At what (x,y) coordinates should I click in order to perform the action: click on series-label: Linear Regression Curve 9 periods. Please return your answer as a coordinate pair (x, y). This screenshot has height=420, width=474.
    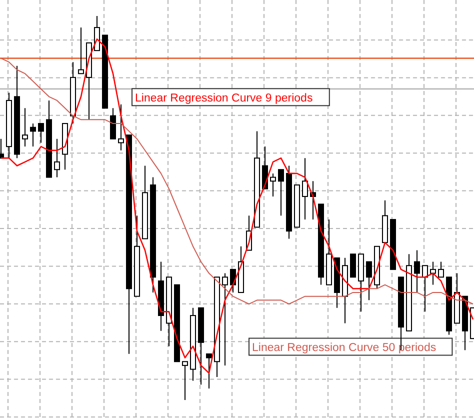
    Looking at the image, I should click on (224, 98).